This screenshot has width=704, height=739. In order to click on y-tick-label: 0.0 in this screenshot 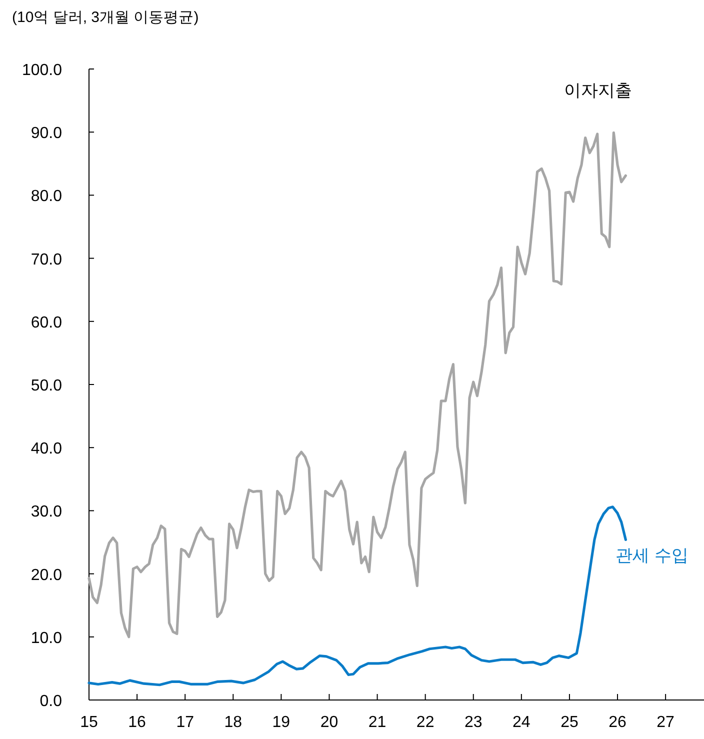, I will do `click(51, 701)`.